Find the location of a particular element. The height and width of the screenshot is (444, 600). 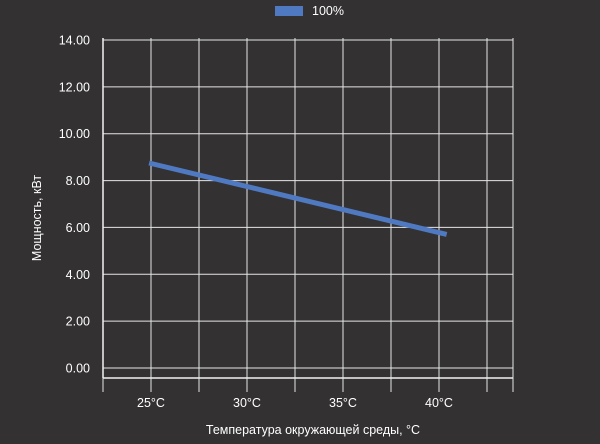

y-tick-label: 0.00 is located at coordinates (78, 369).